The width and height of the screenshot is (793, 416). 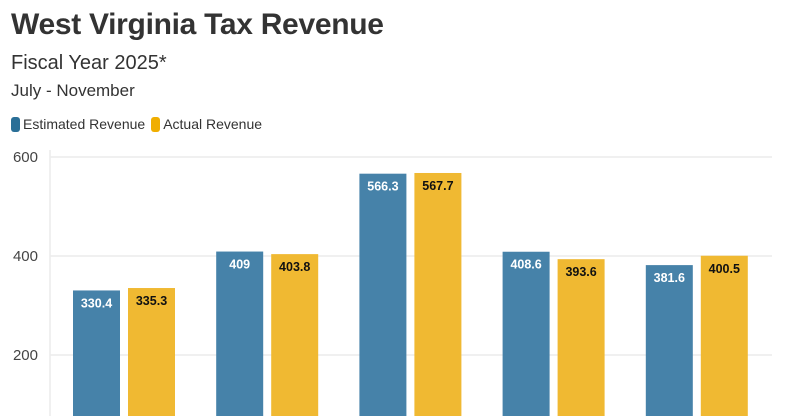 What do you see at coordinates (294, 267) in the screenshot?
I see `data-label: 403.8` at bounding box center [294, 267].